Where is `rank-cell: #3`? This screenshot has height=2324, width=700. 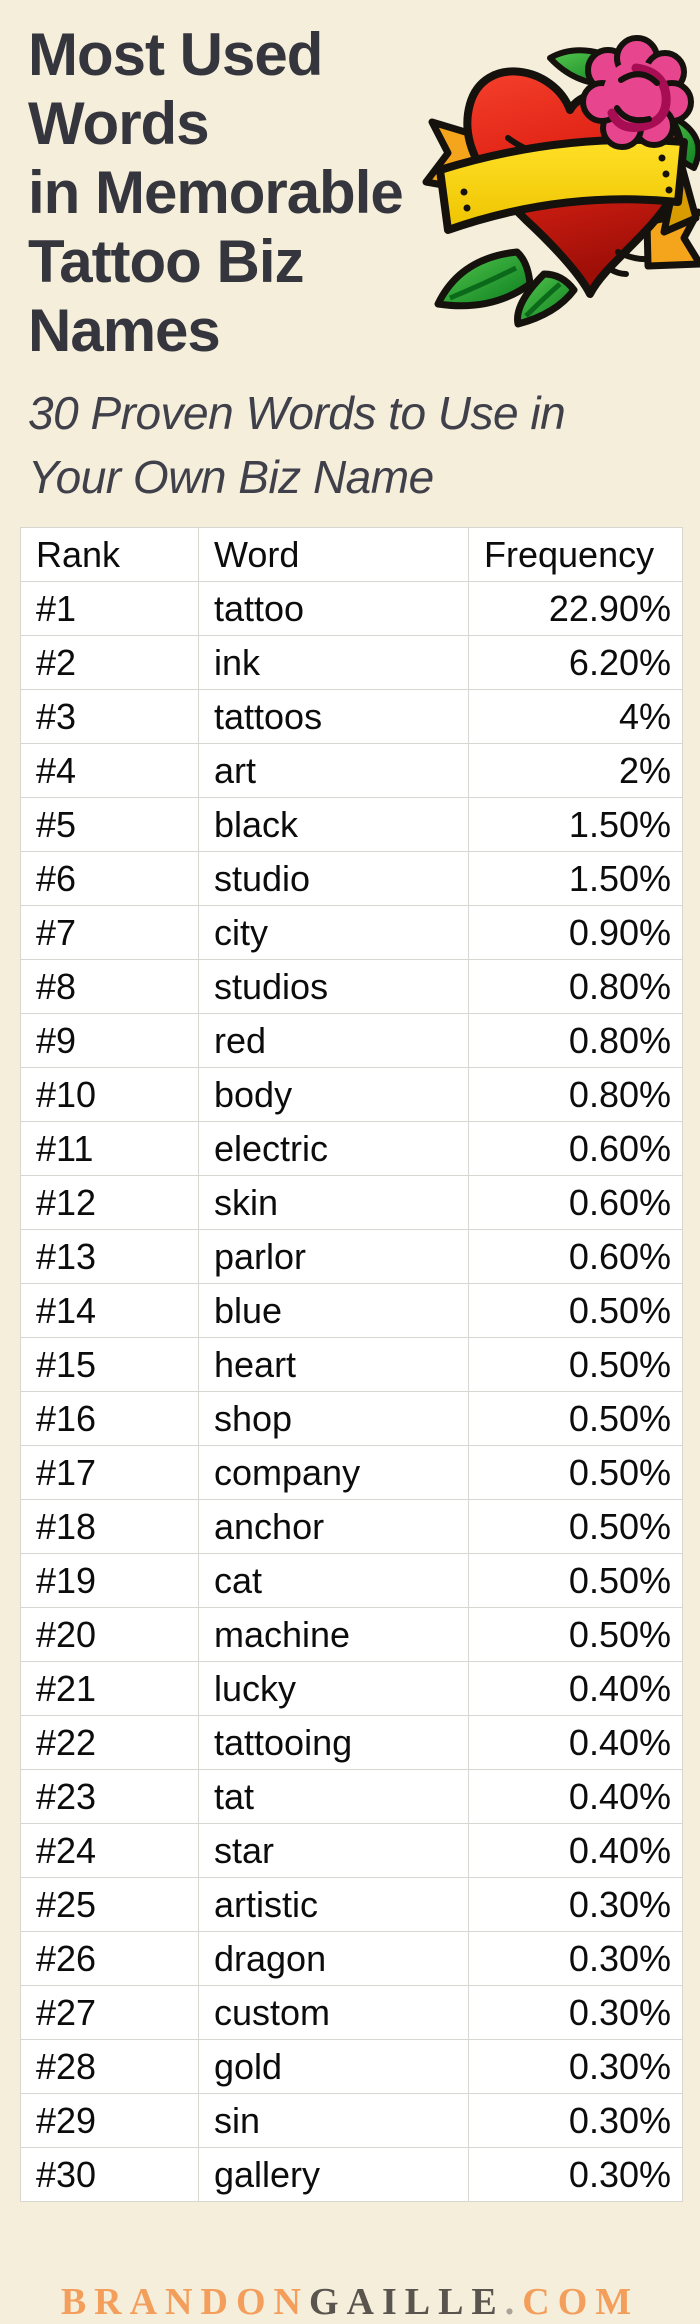 rank-cell: #3 is located at coordinates (109, 716).